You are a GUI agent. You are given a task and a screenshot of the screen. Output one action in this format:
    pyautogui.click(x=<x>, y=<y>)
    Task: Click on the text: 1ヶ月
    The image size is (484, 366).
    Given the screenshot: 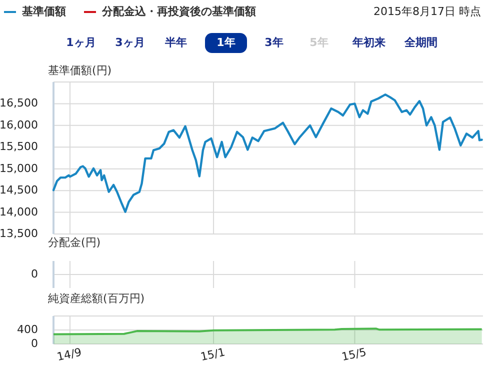 What is the action you would take?
    pyautogui.click(x=81, y=43)
    